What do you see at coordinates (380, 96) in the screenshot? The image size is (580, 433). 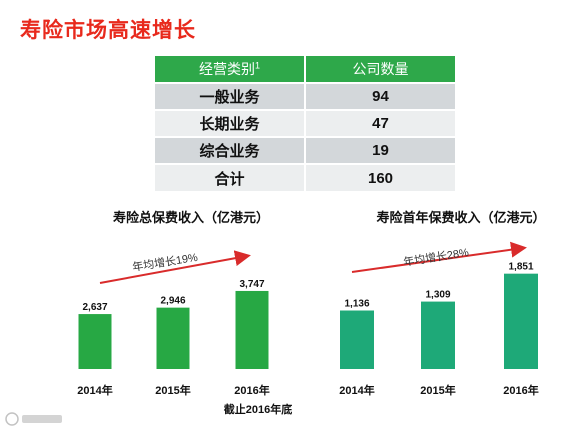 I see `table-cell-count: 94` at bounding box center [380, 96].